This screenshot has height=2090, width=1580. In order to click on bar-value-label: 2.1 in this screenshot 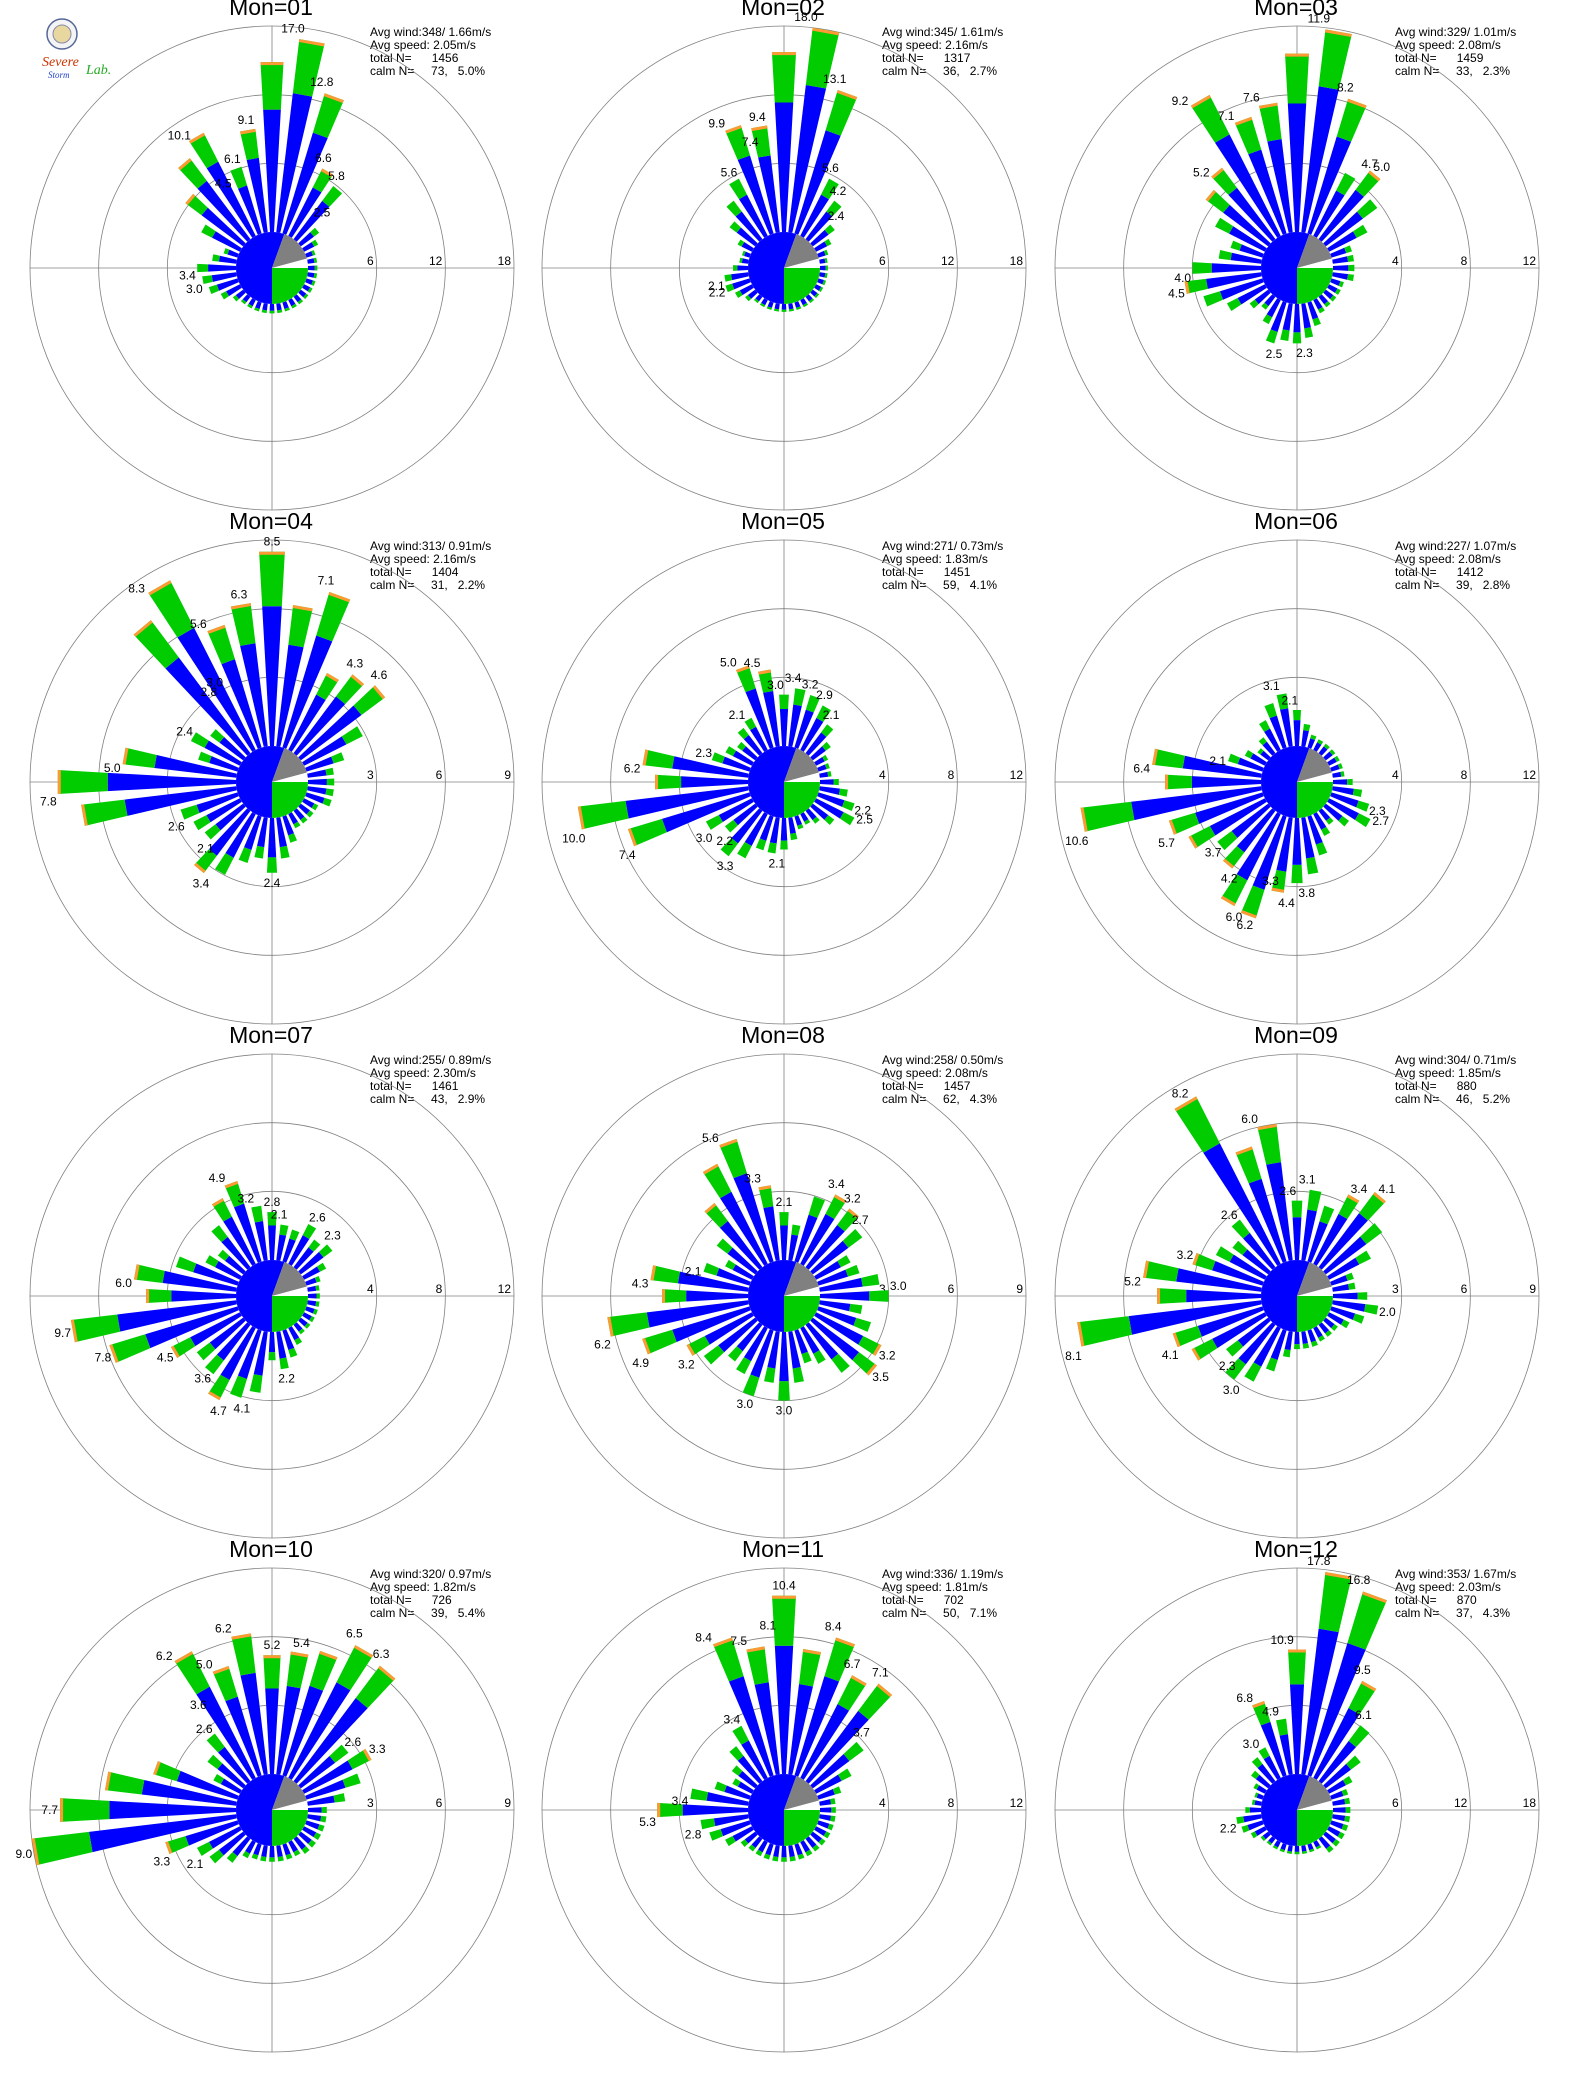, I will do `click(831, 715)`.